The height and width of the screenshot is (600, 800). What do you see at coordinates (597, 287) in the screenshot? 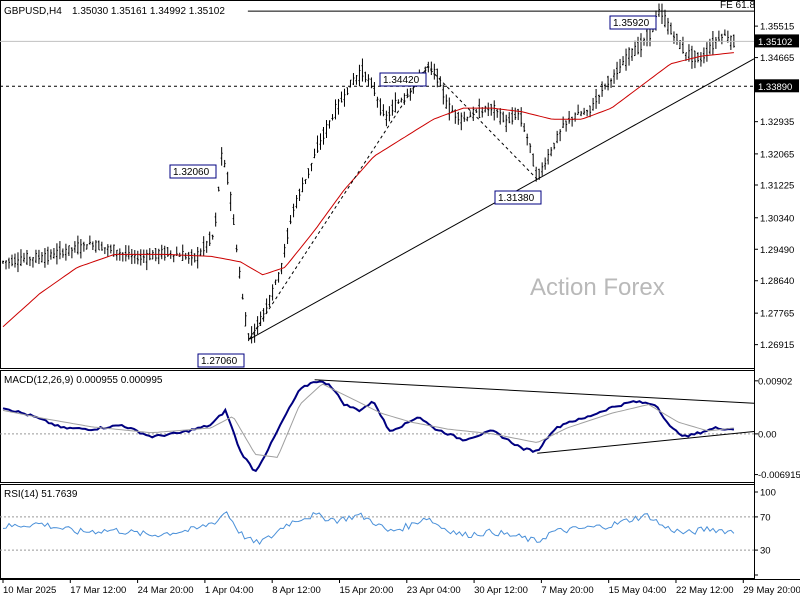
I see `watermark: Action Forex` at bounding box center [597, 287].